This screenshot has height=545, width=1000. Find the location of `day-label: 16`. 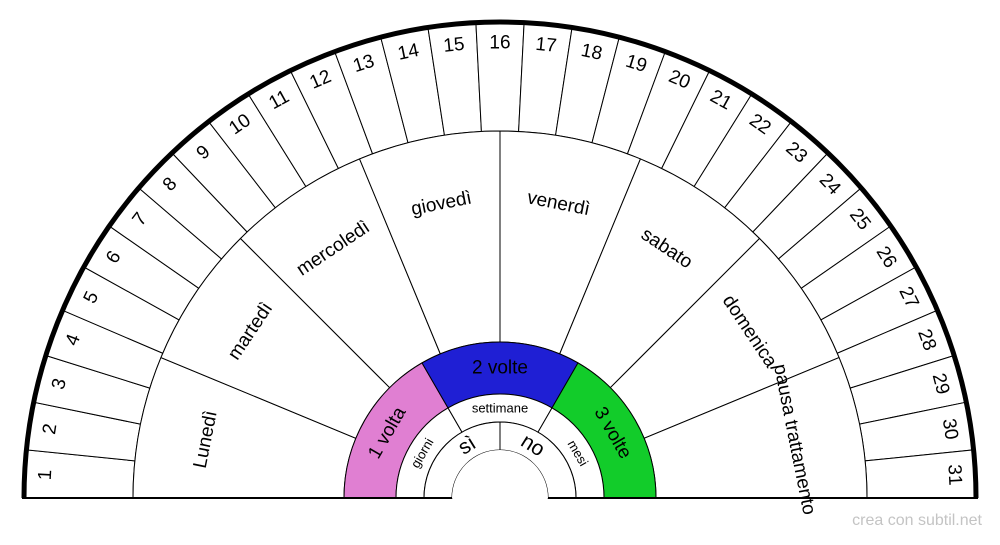

day-label: 16 is located at coordinates (499, 43).